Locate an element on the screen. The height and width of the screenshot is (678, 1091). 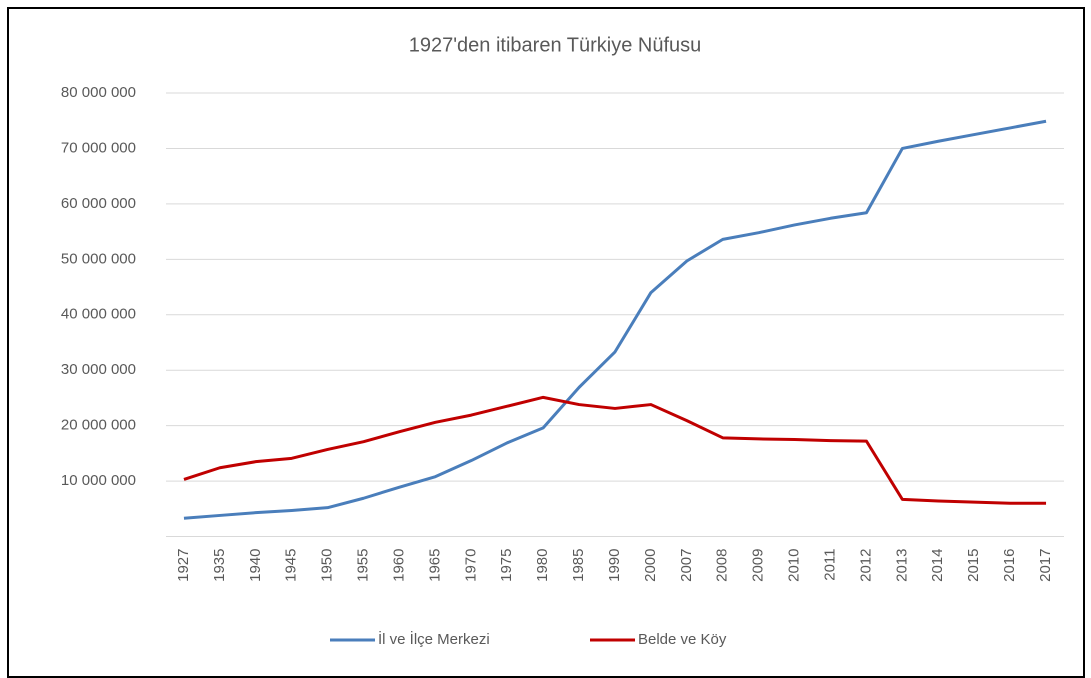
x-tick-label: 2016 is located at coordinates (1009, 565).